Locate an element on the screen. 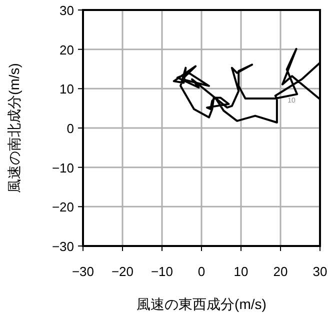 Image resolution: width=331 pixels, height=318 pixels. y-tick-label: 30 is located at coordinates (67, 10).